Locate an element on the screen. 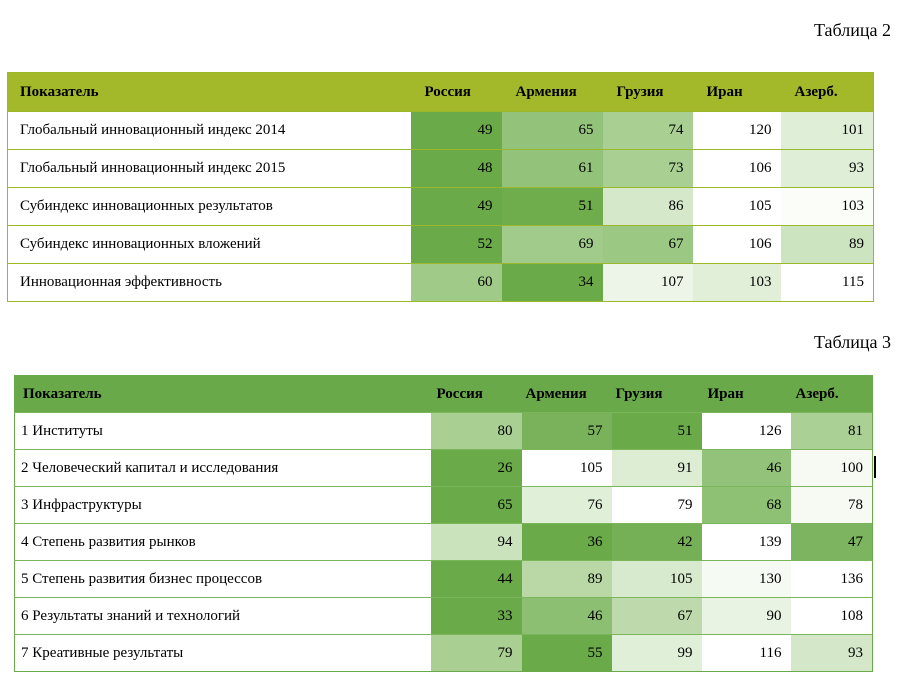 This screenshot has height=693, width=912. row-label: Глобальный инновационный индекс 2015 is located at coordinates (209, 168).